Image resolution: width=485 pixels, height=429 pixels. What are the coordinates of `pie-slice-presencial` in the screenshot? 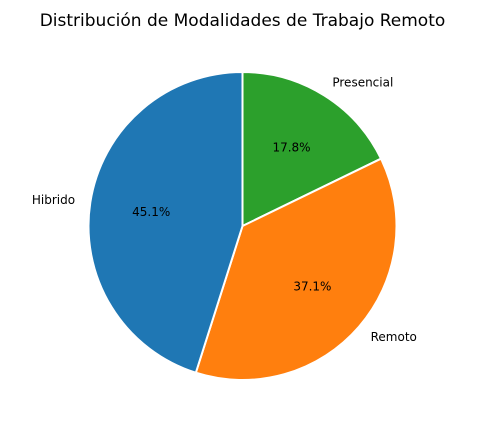 It's located at (312, 149).